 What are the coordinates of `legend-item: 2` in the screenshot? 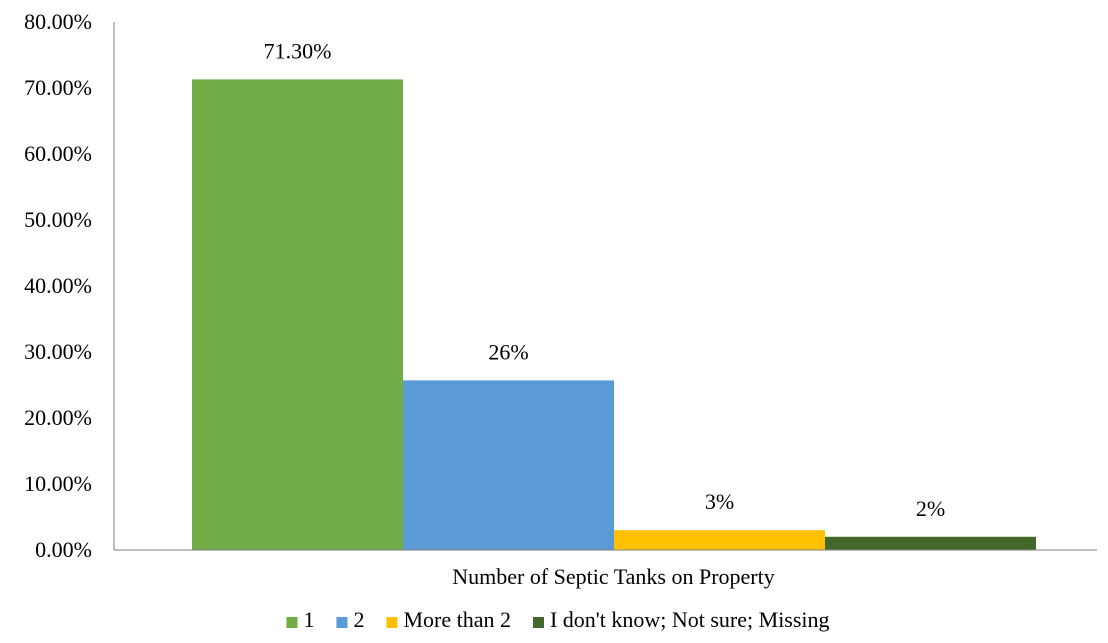 It's located at (350, 619).